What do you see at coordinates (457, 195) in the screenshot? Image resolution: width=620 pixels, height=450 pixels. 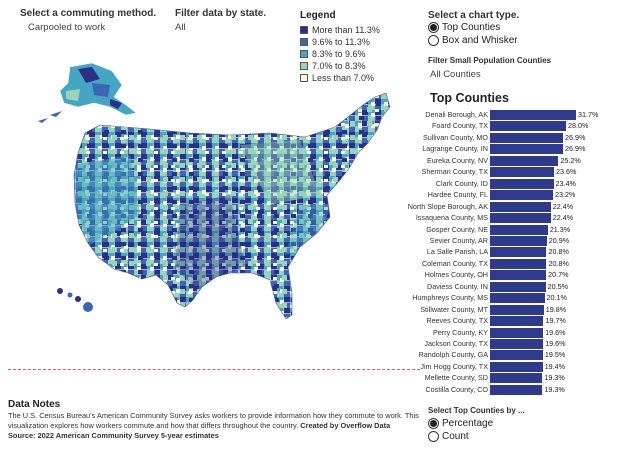 I see `bar-label: Hardee County, FL` at bounding box center [457, 195].